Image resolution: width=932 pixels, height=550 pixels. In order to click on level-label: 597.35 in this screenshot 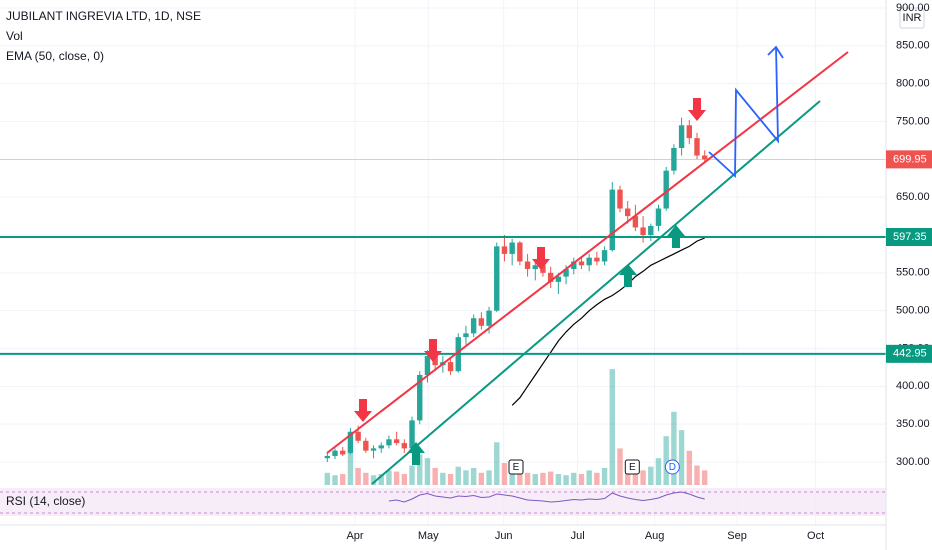, I will do `click(910, 237)`.